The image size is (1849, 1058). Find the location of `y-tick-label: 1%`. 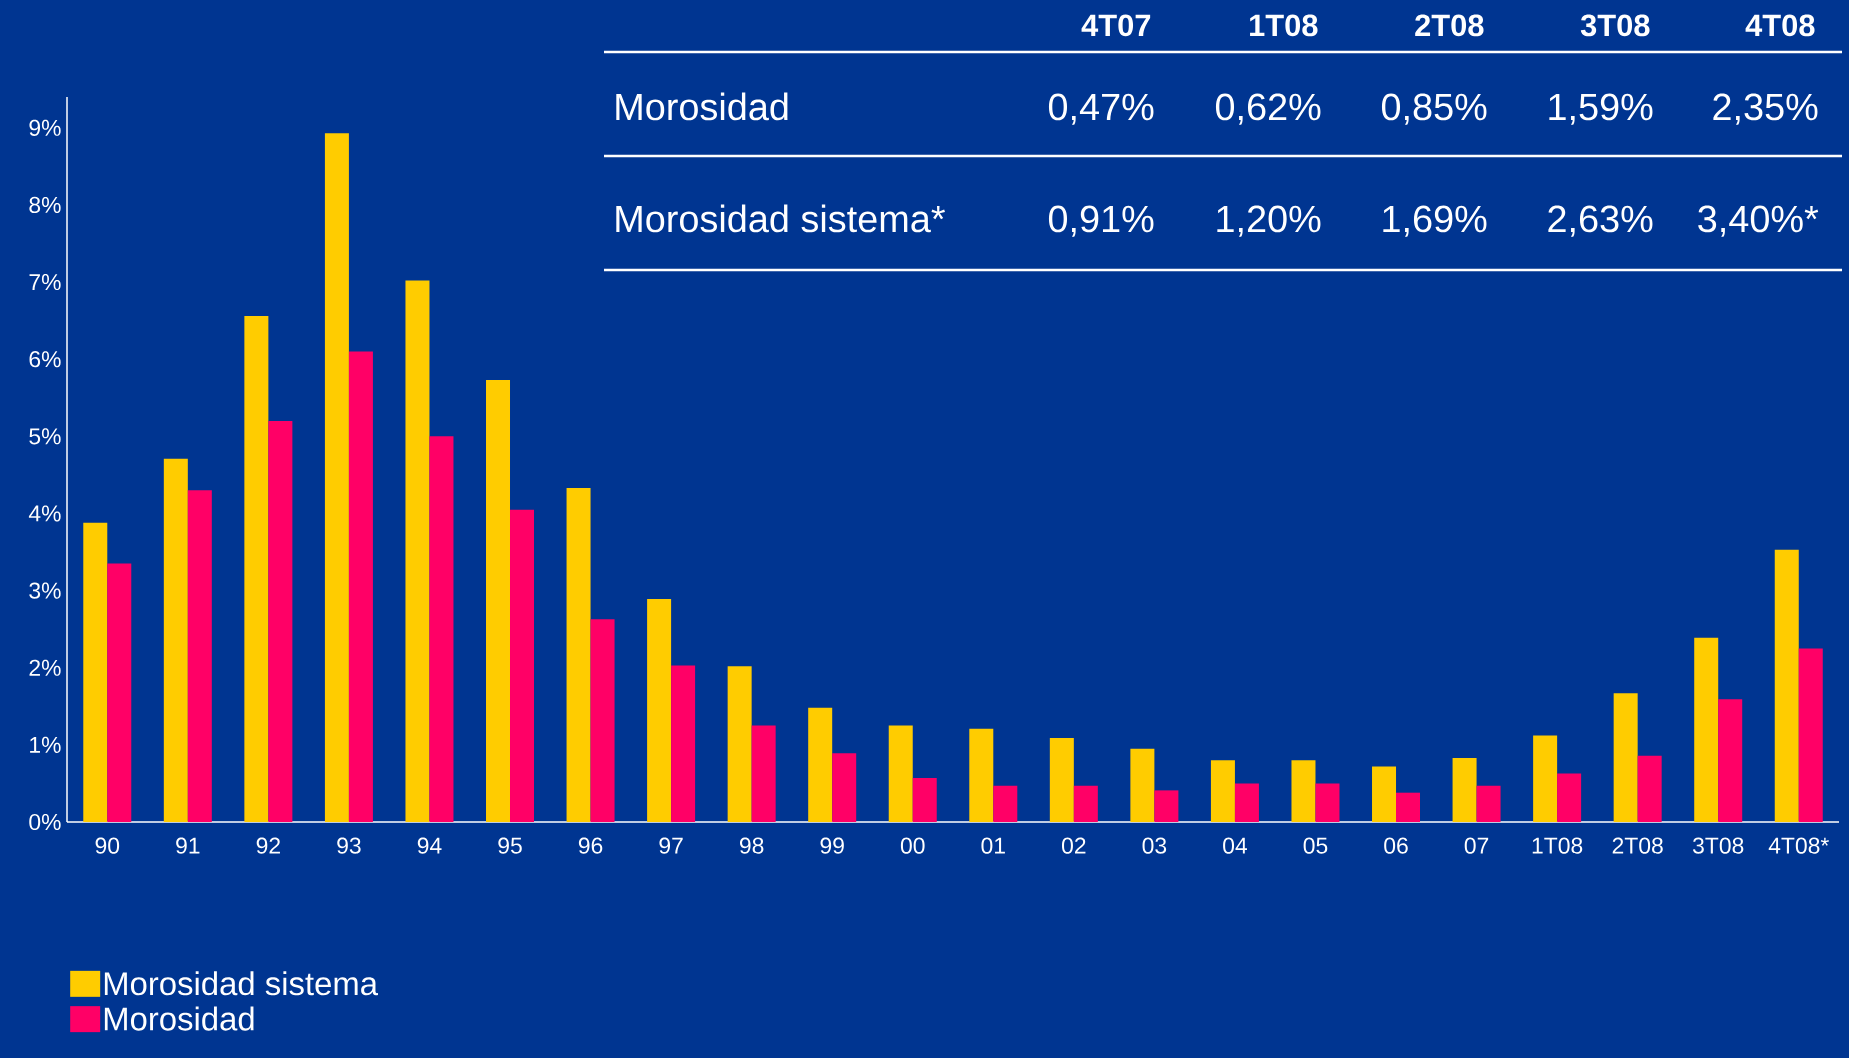

y-tick-label: 1% is located at coordinates (45, 744).